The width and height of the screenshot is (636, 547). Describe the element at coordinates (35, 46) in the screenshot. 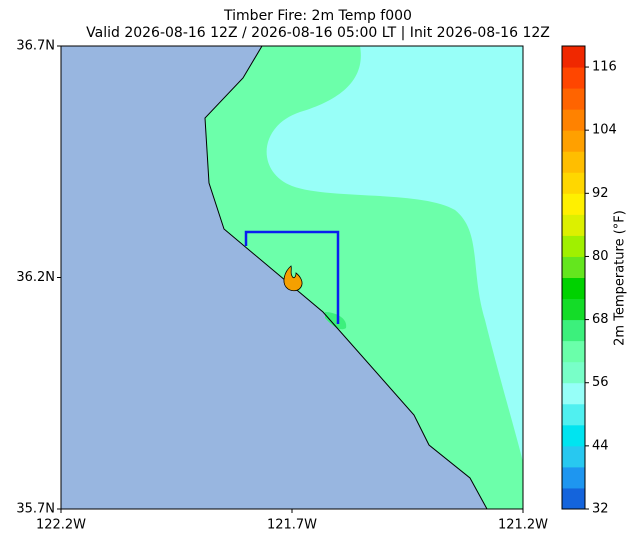

I see `y-tick-label: 36.7N` at that location.